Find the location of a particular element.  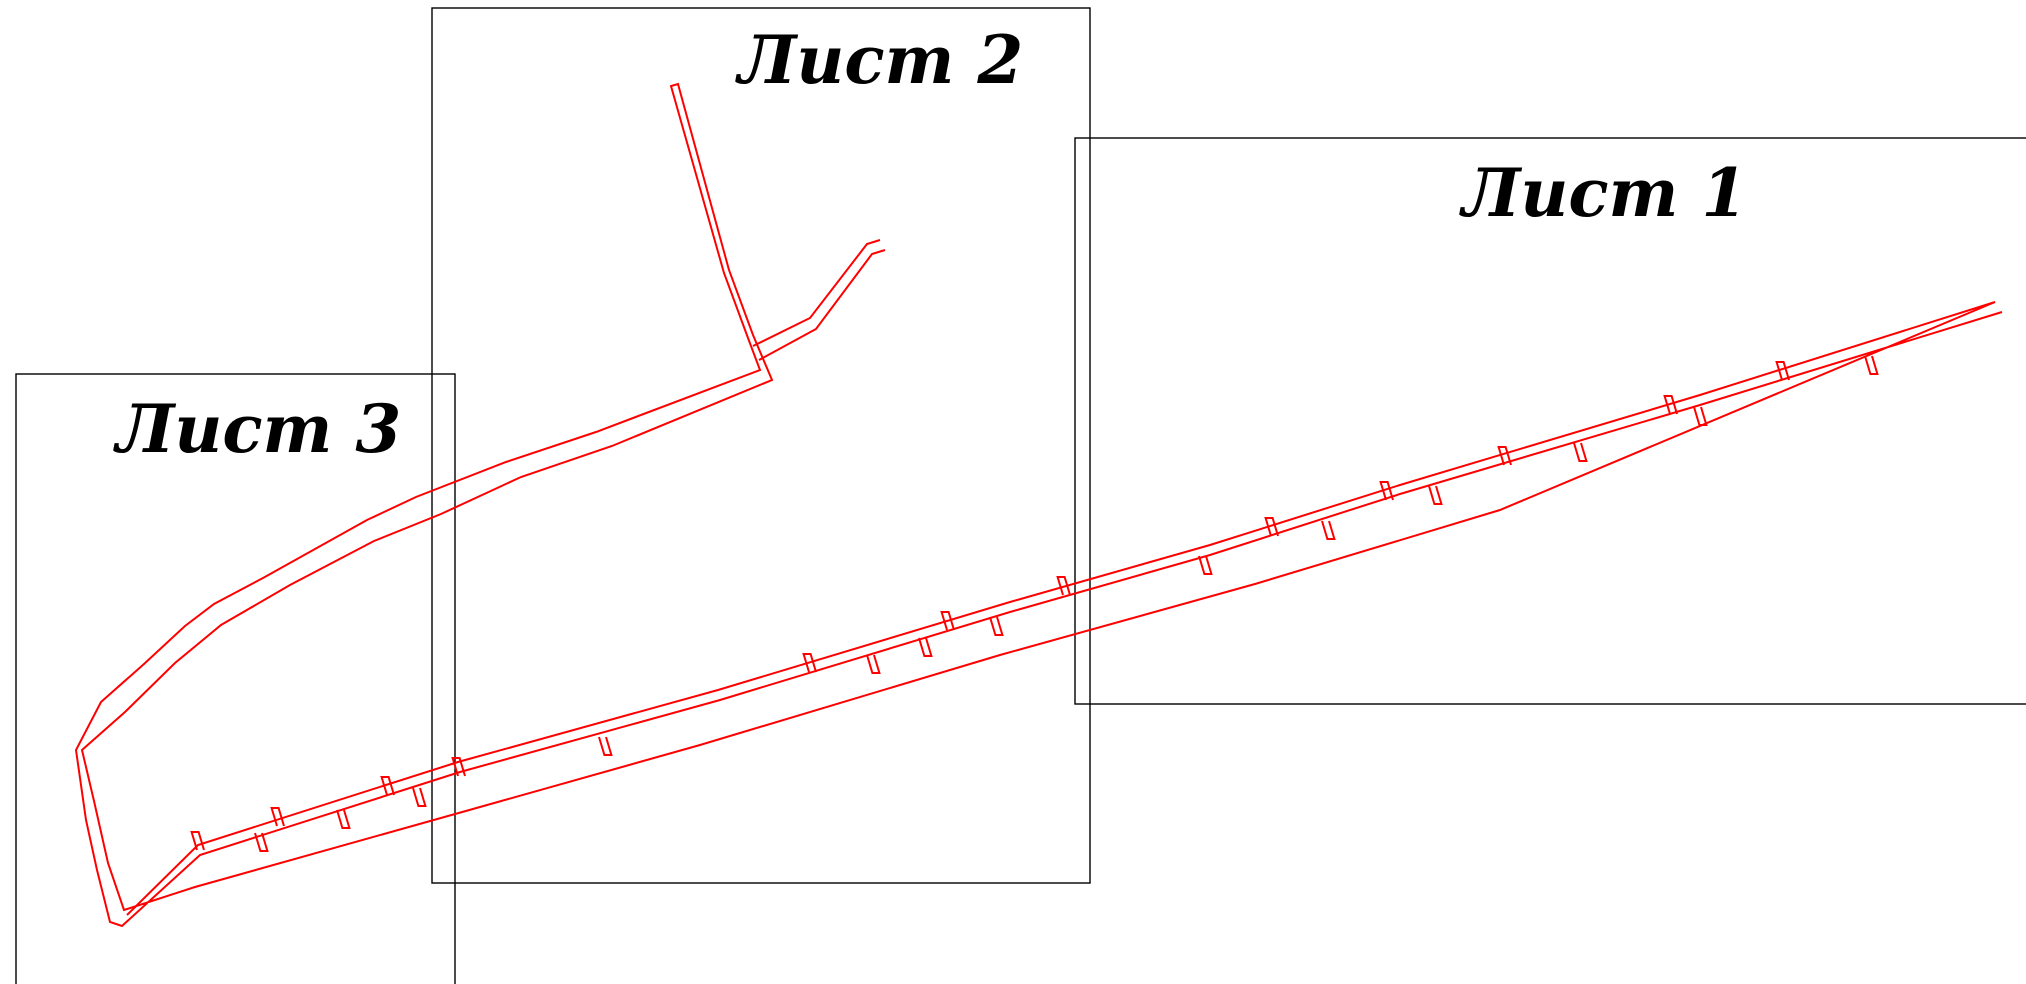

sheet-1-label: Лист 1 is located at coordinates (1603, 193).